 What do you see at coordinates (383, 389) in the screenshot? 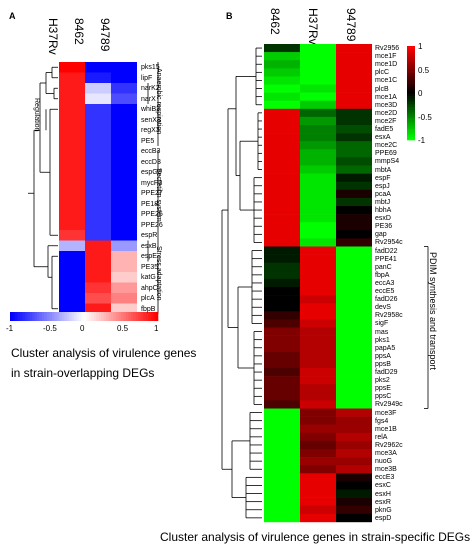
I see `gene-label: ppsE` at bounding box center [383, 389].